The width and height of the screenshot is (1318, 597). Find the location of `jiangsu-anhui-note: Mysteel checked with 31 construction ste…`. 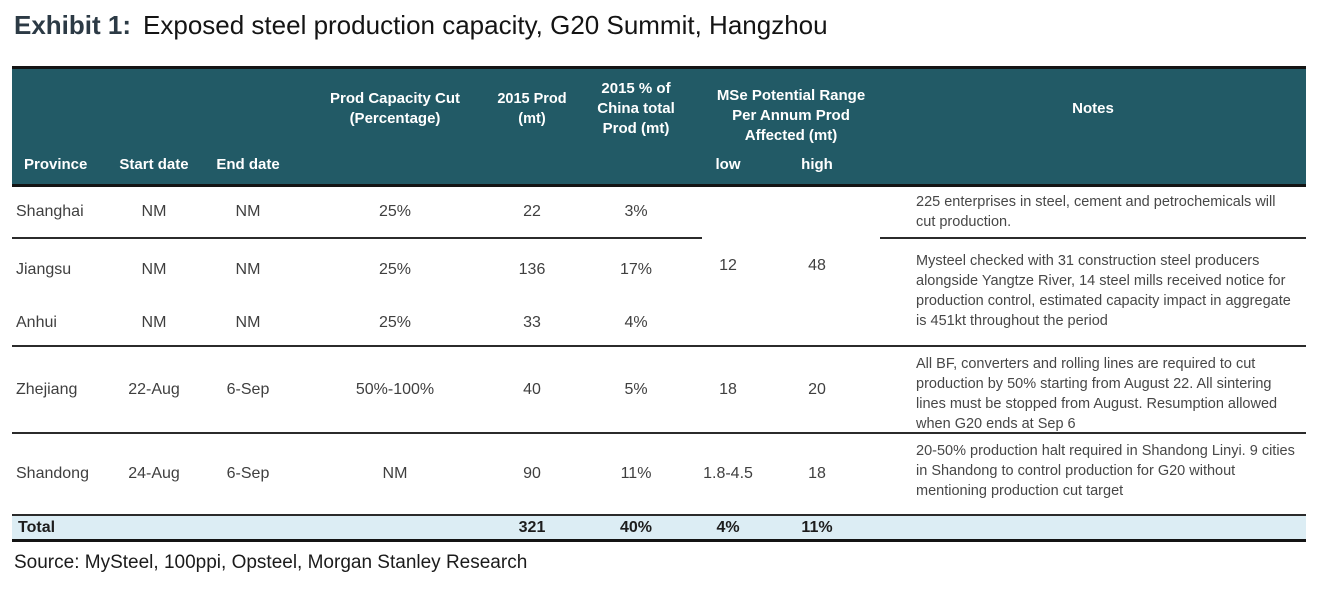

jiangsu-anhui-note: Mysteel checked with 31 construction ste… is located at coordinates (1093, 293).